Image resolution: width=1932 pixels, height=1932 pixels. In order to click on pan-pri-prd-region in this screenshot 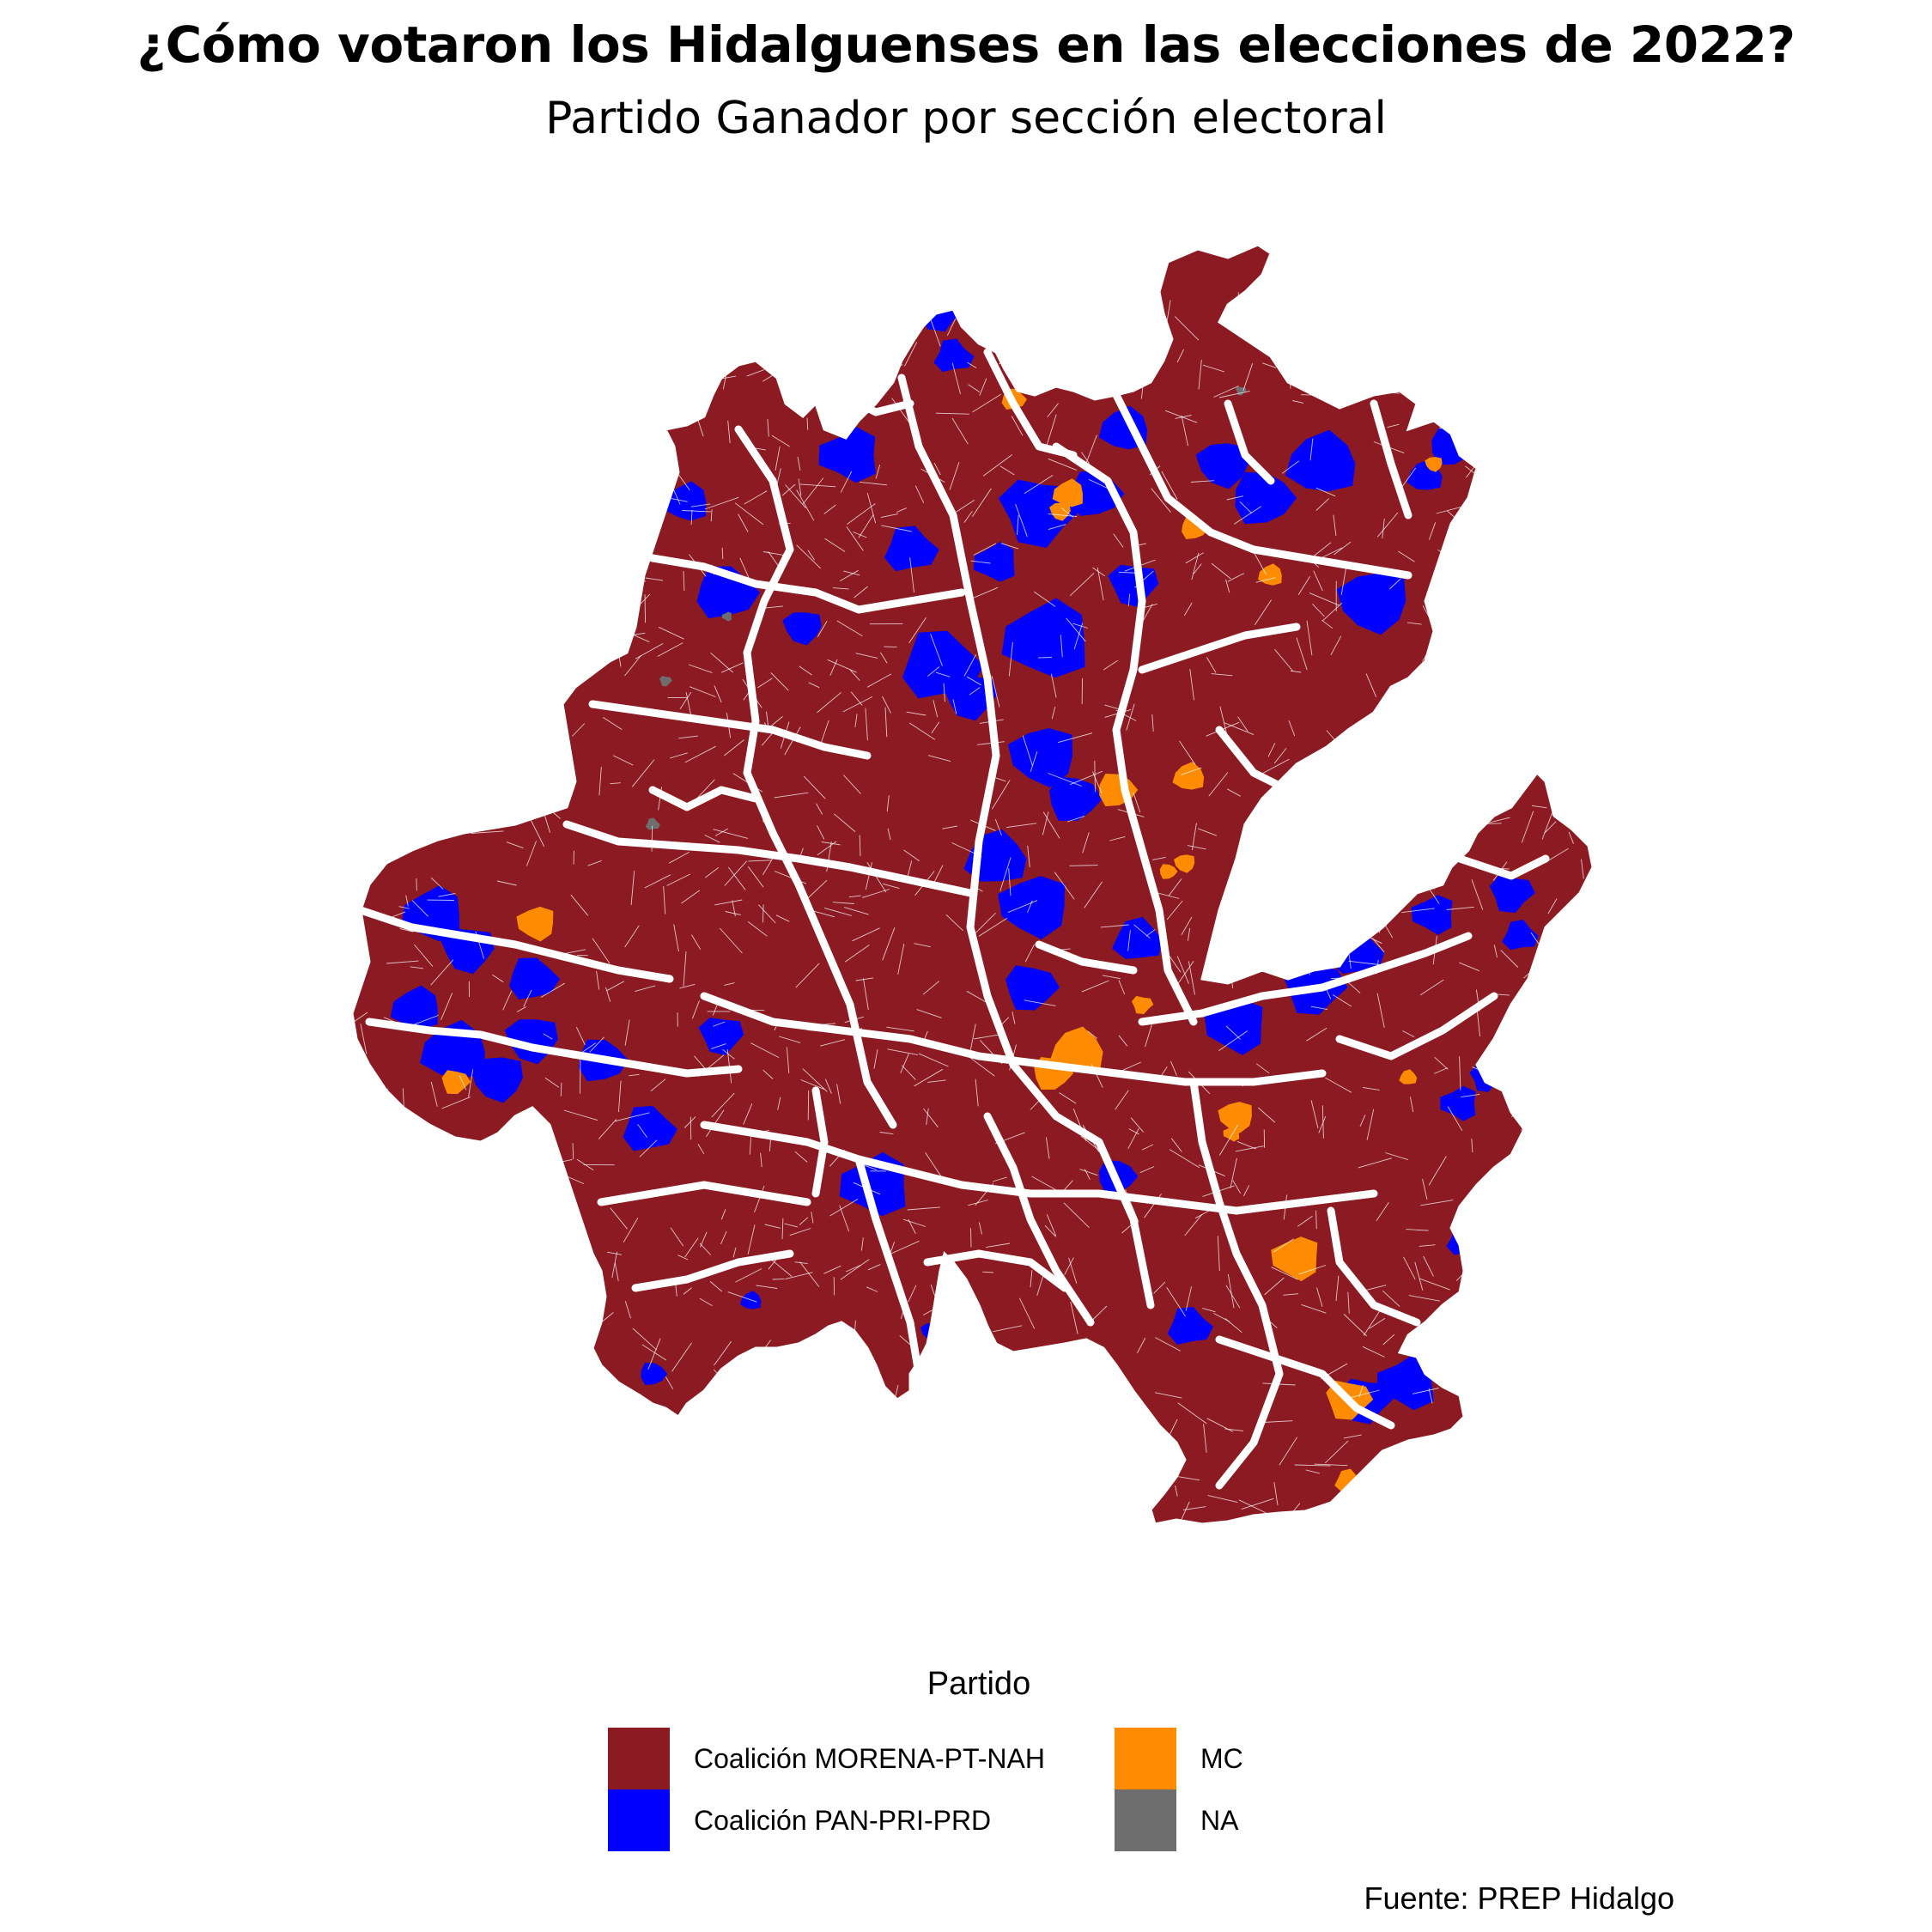, I will do `click(1222, 466)`.